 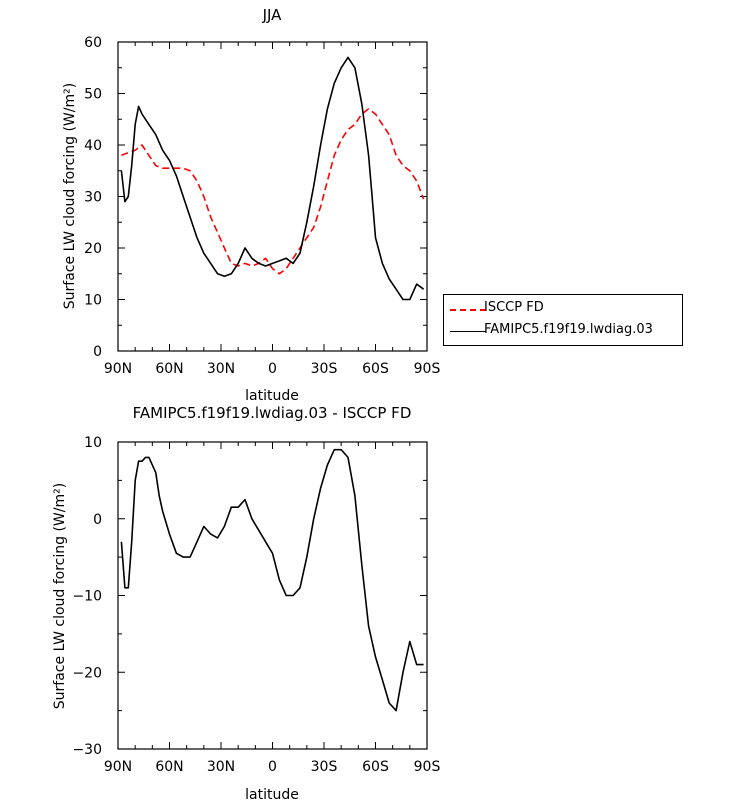 I want to click on legend-swatch-isccp, so click(x=468, y=310).